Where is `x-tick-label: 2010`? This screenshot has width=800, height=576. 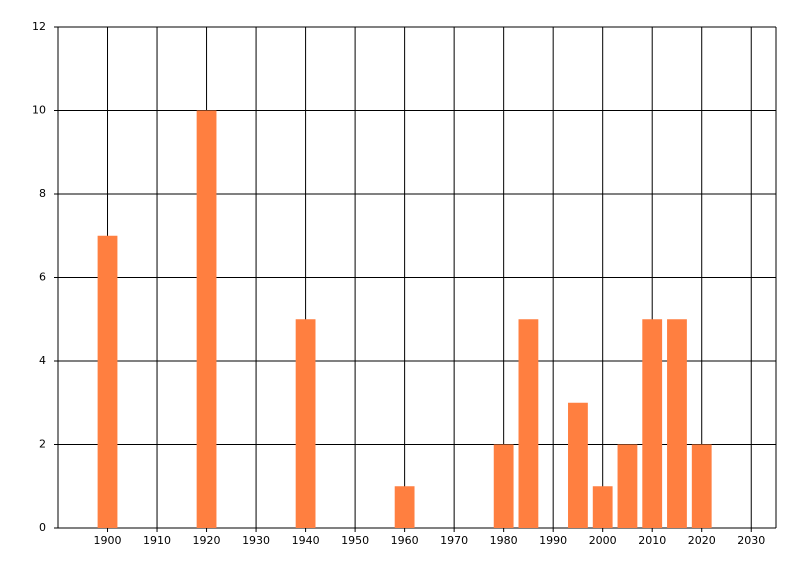 x-tick-label: 2010 is located at coordinates (652, 540).